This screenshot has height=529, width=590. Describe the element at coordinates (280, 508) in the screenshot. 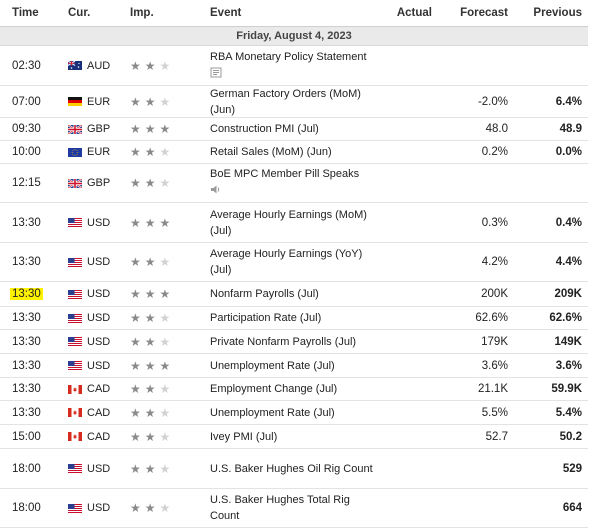

I see `event-name-link: U.S. Baker Hughes Total Rig Count` at that location.